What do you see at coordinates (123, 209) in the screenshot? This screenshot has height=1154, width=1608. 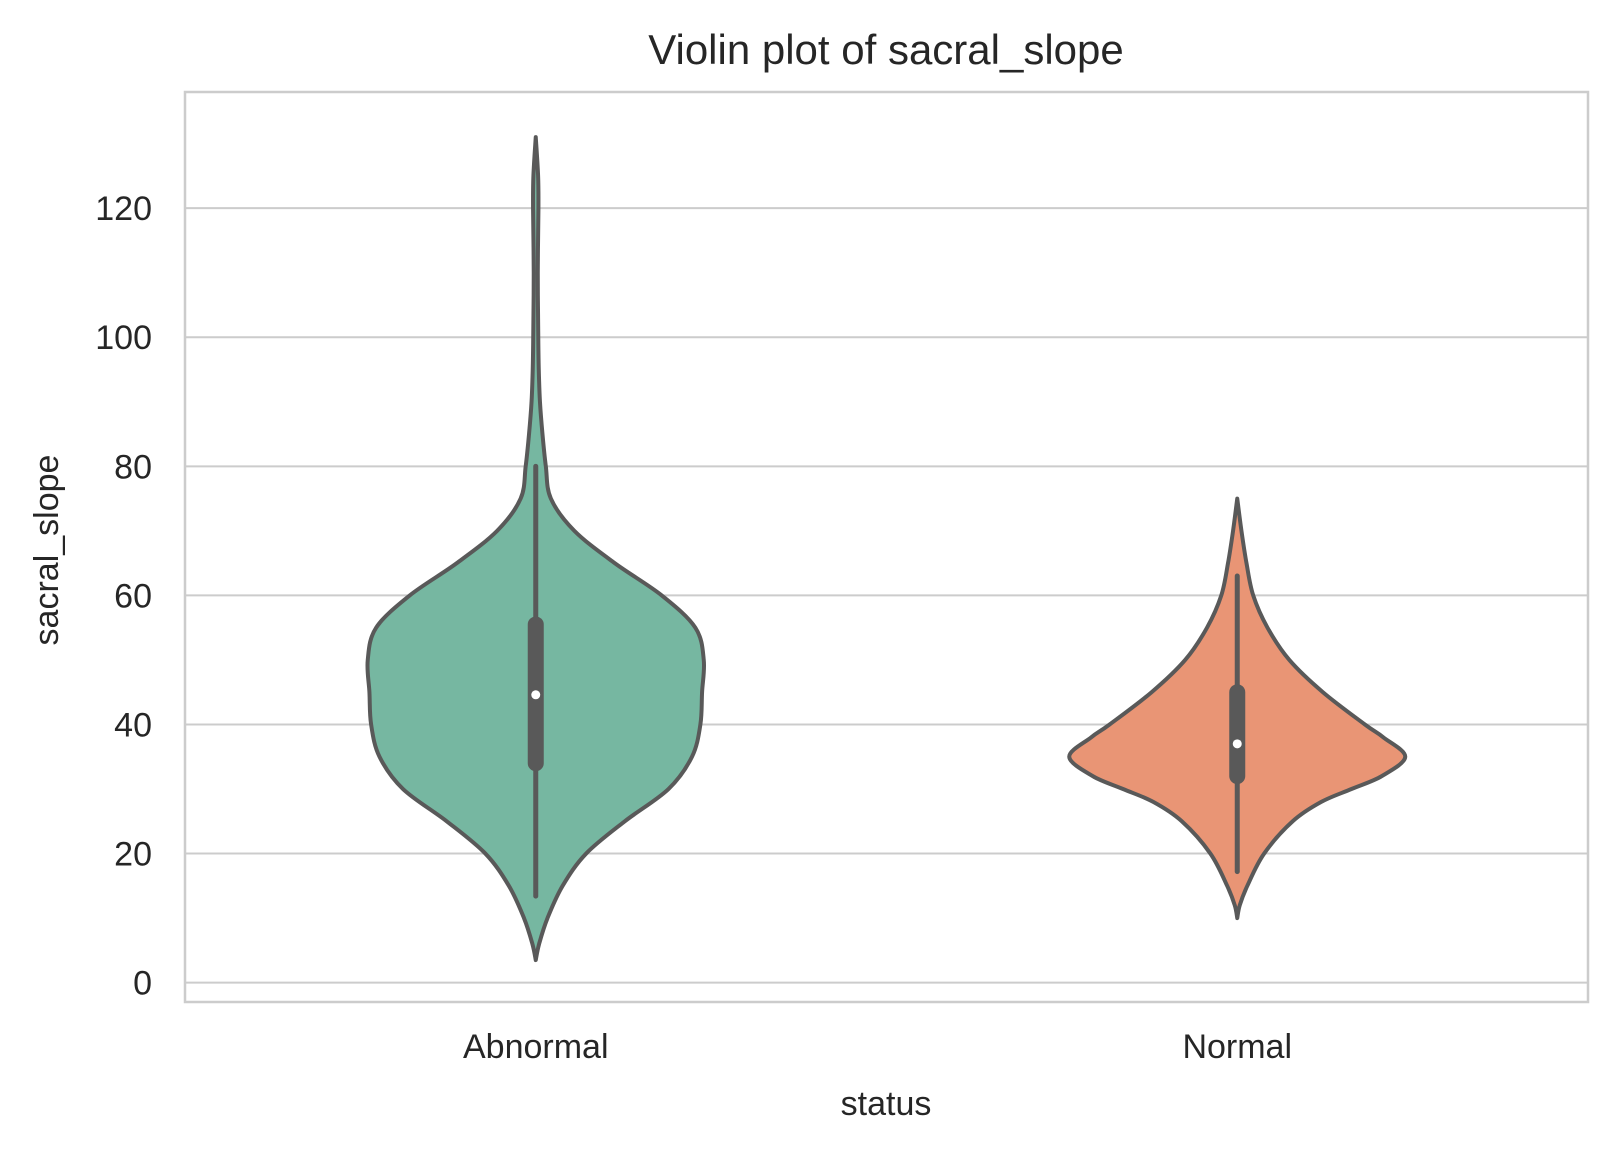 I see `y-tick-label: 120` at bounding box center [123, 209].